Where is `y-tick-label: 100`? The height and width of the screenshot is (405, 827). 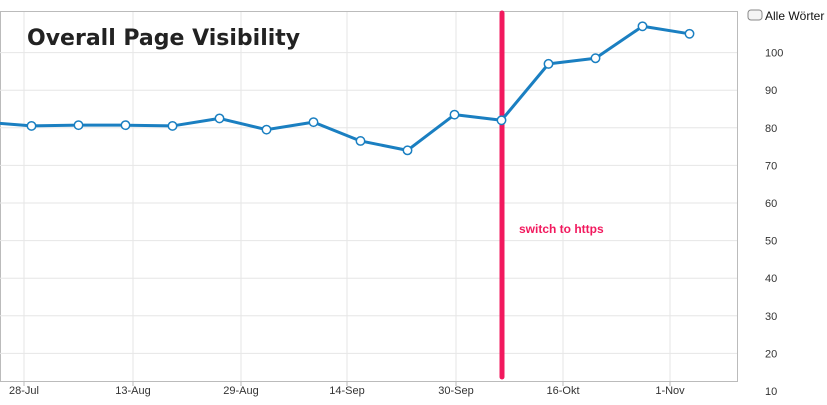
y-tick-label: 100 is located at coordinates (774, 54).